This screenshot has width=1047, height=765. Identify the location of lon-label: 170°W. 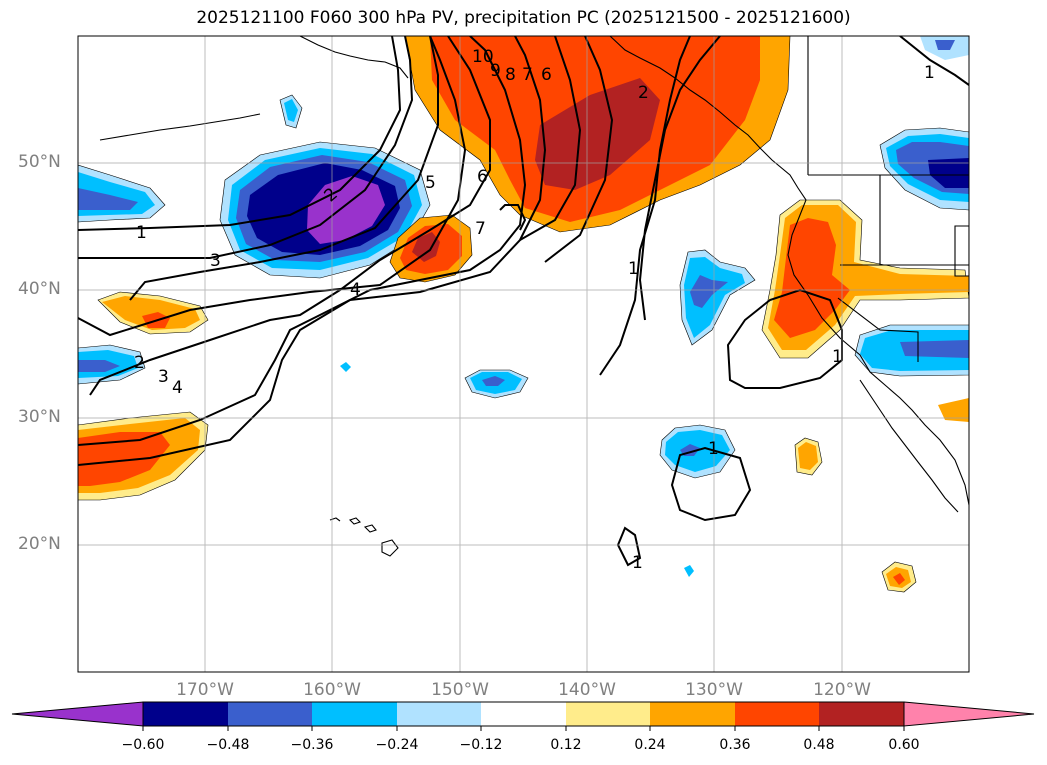
(205, 690).